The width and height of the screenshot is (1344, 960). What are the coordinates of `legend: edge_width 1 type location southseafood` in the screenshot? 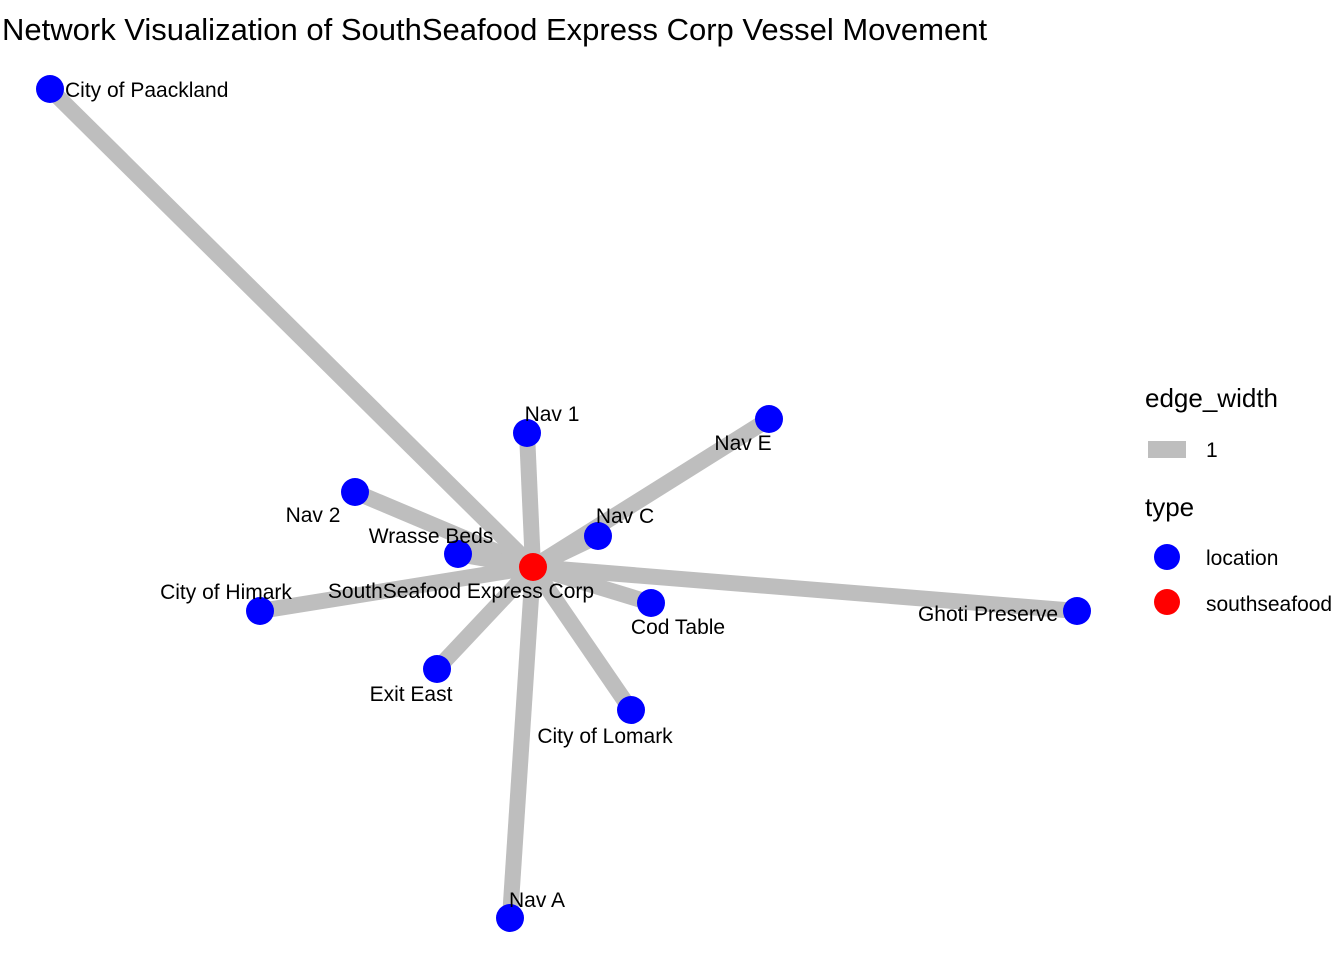 It's located at (1238, 499).